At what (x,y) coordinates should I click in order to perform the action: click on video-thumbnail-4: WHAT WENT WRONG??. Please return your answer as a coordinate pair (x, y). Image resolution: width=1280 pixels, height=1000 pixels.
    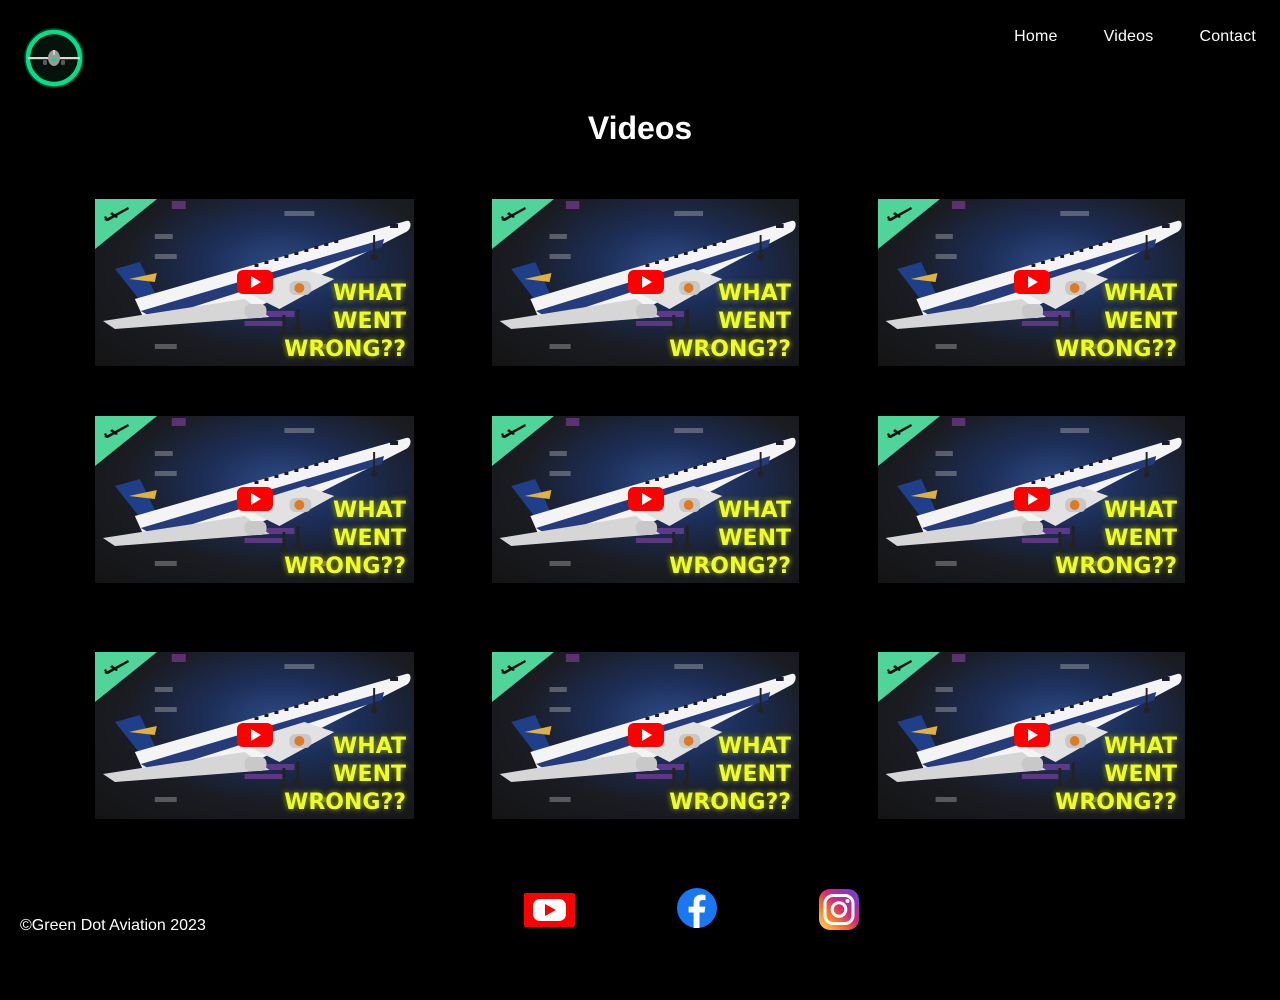
    Looking at the image, I should click on (254, 499).